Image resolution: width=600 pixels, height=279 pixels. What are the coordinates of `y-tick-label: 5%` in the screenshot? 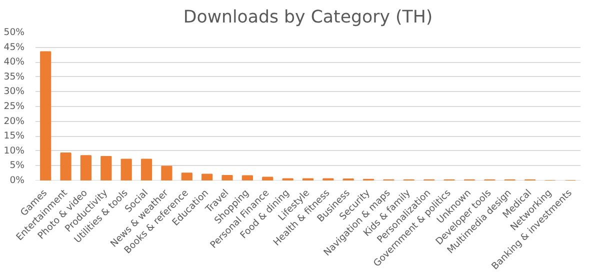 It's located at (17, 166).